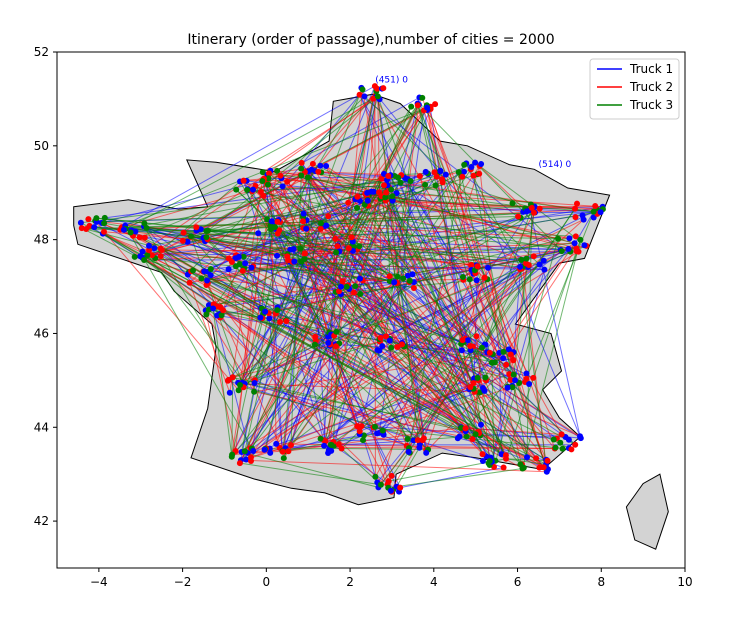 This screenshot has height=626, width=749. Describe the element at coordinates (684, 582) in the screenshot. I see `x-tick-label: 10` at that location.